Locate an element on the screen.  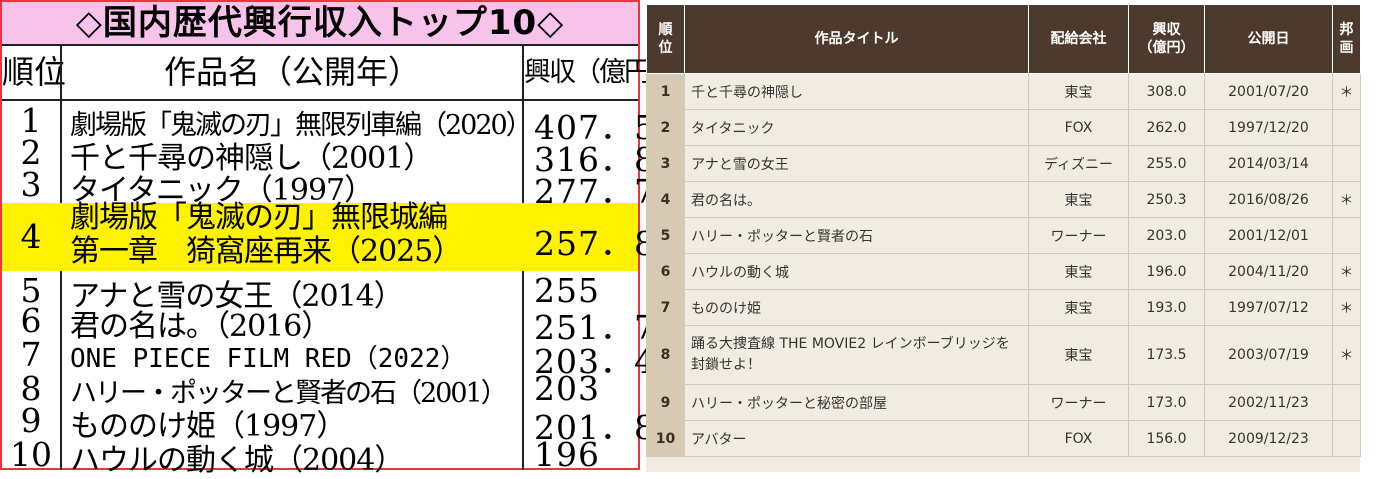
rank-cell: 6 is located at coordinates (31, 320).